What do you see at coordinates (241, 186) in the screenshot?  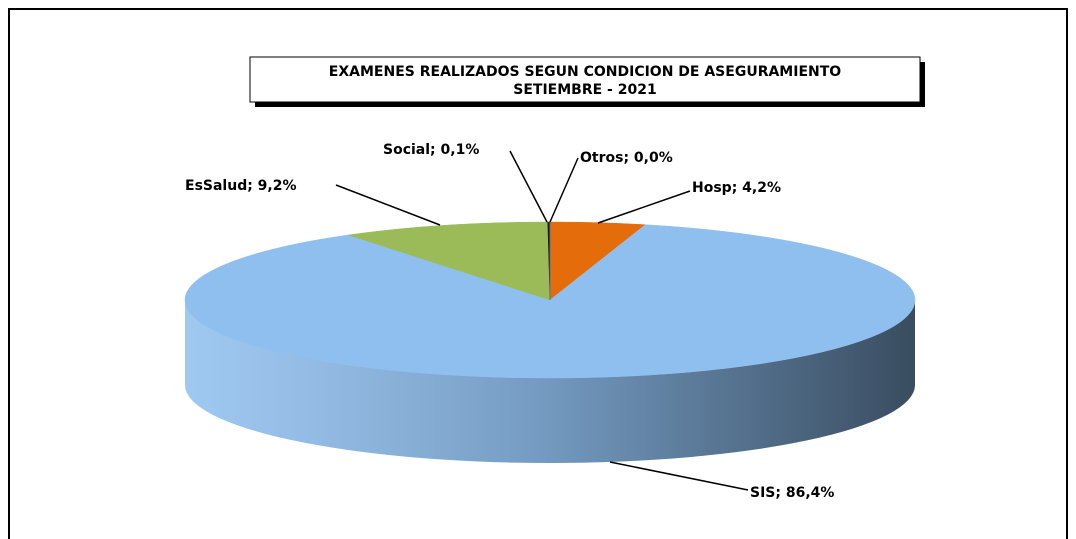 I see `data-label: EsSalud; 9,2%` at bounding box center [241, 186].